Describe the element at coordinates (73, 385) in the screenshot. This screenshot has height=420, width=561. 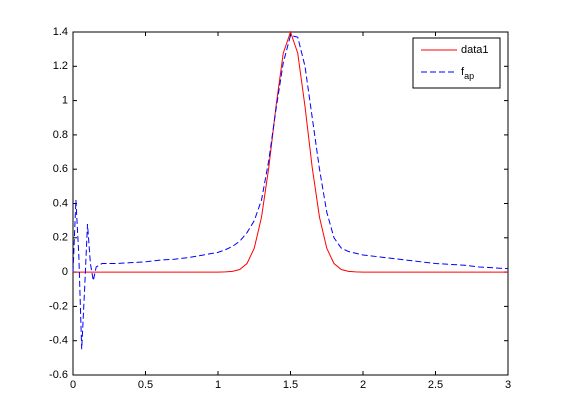
I see `x-tick-label: 0` at that location.